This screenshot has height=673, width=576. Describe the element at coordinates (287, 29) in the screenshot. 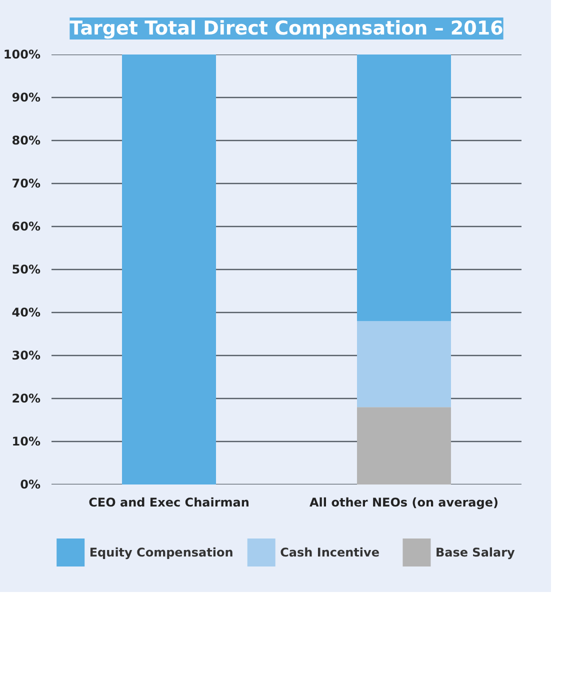

I see `chart-title: Target Total Direct Compensation – 2016` at that location.